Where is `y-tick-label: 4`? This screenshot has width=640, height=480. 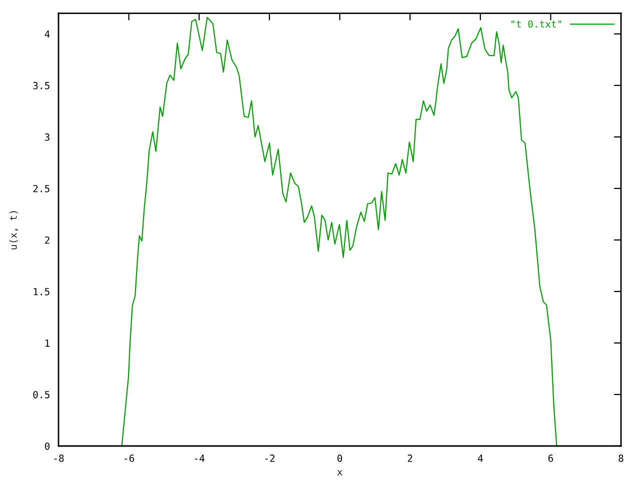
y-tick-label: 4 is located at coordinates (47, 34).